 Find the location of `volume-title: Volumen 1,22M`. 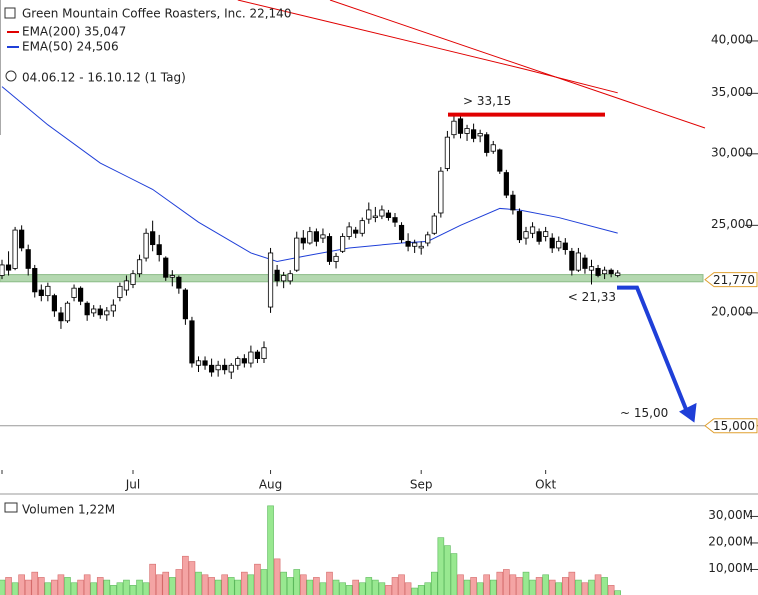

volume-title: Volumen 1,22M is located at coordinates (68, 510).